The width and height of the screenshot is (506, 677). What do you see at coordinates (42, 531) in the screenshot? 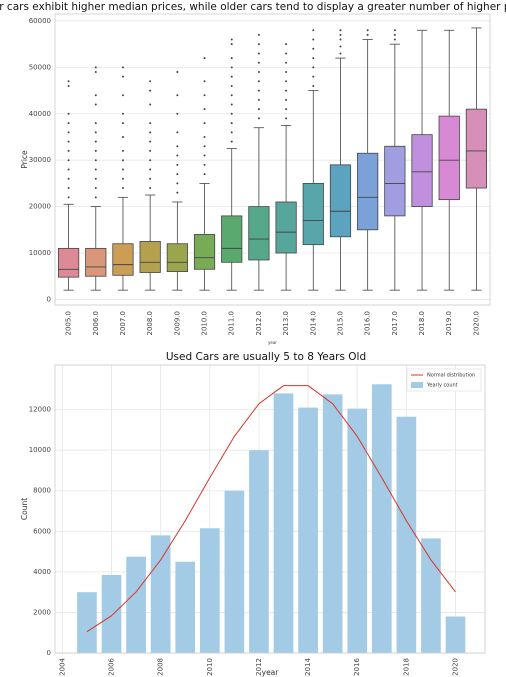
I see `y-tick-label: 6000` at bounding box center [42, 531].